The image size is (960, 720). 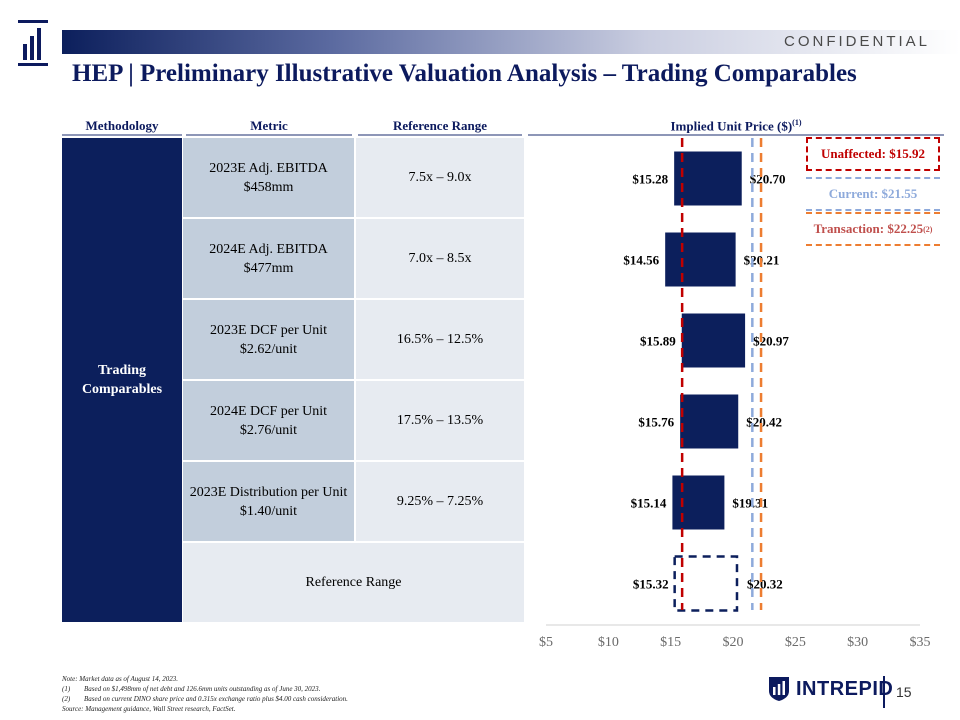 What do you see at coordinates (733, 642) in the screenshot?
I see `x-tick-label: $20` at bounding box center [733, 642].